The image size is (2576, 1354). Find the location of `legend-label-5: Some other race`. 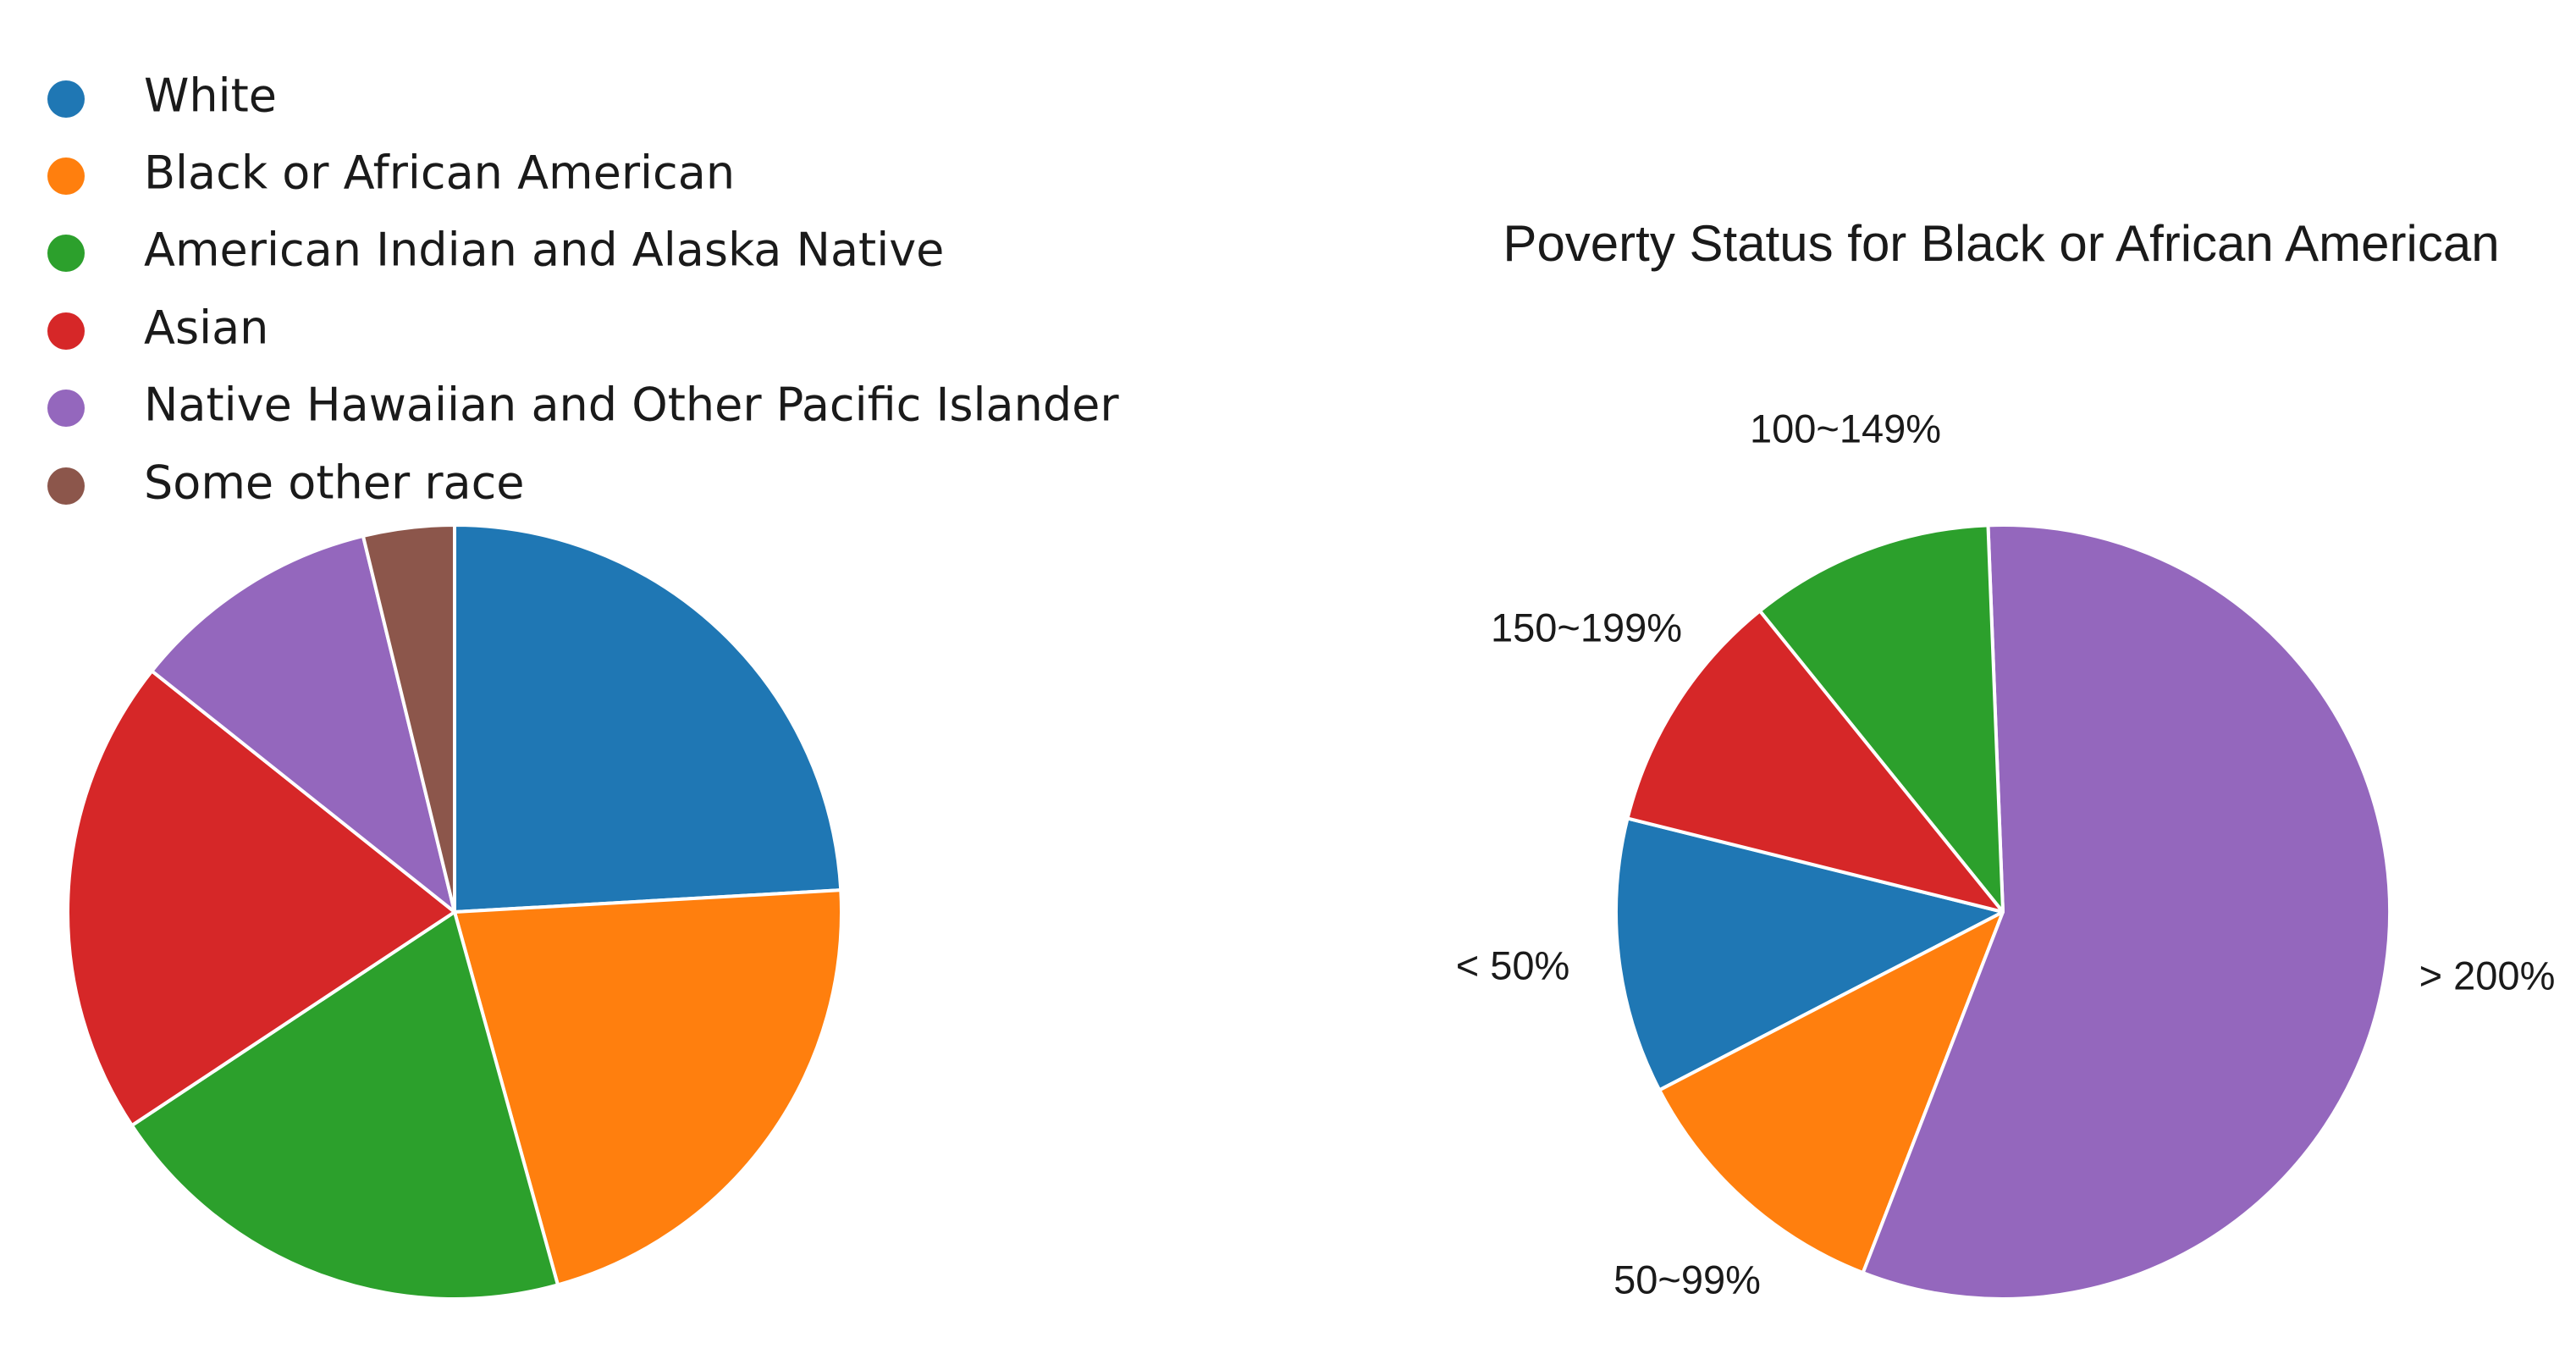

legend-label-5: Some other race is located at coordinates (335, 483).